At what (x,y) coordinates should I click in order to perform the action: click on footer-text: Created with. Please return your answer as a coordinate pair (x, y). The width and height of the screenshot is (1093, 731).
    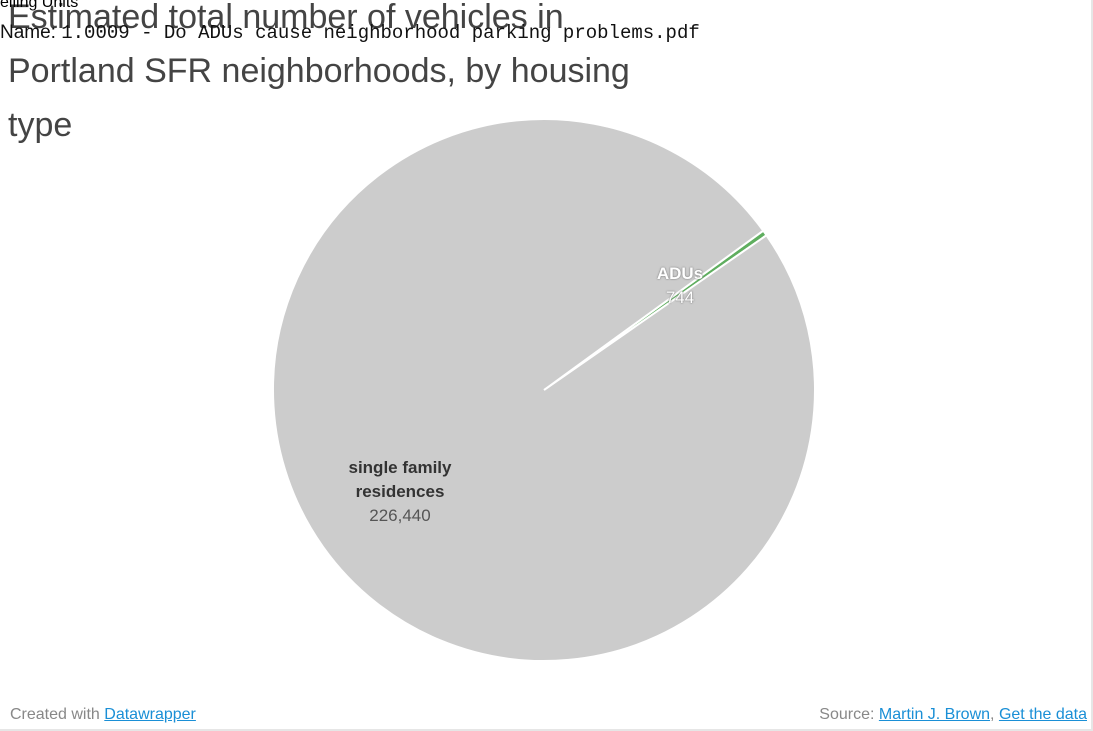
    Looking at the image, I should click on (55, 714).